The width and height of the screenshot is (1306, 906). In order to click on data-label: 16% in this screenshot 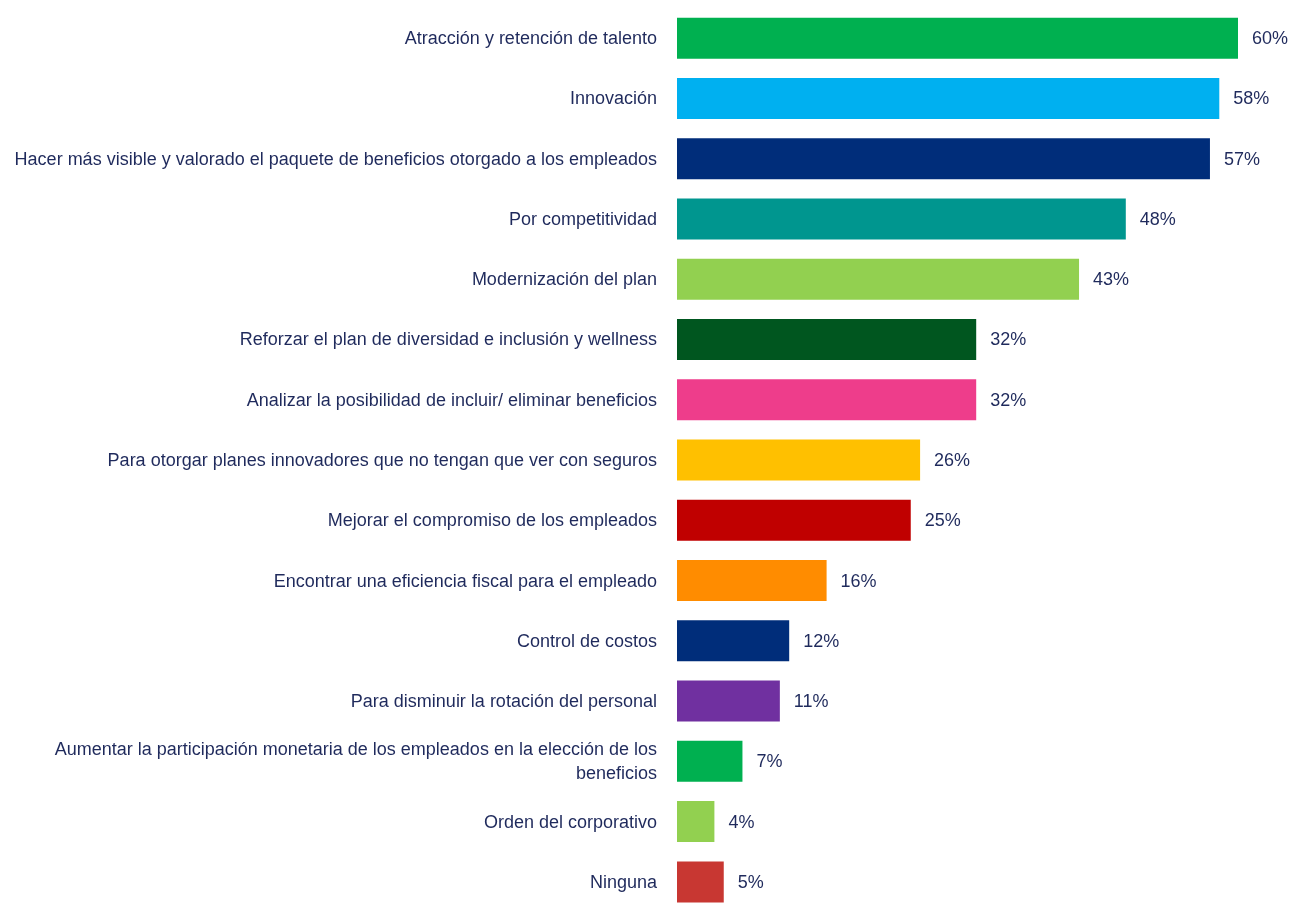, I will do `click(858, 580)`.